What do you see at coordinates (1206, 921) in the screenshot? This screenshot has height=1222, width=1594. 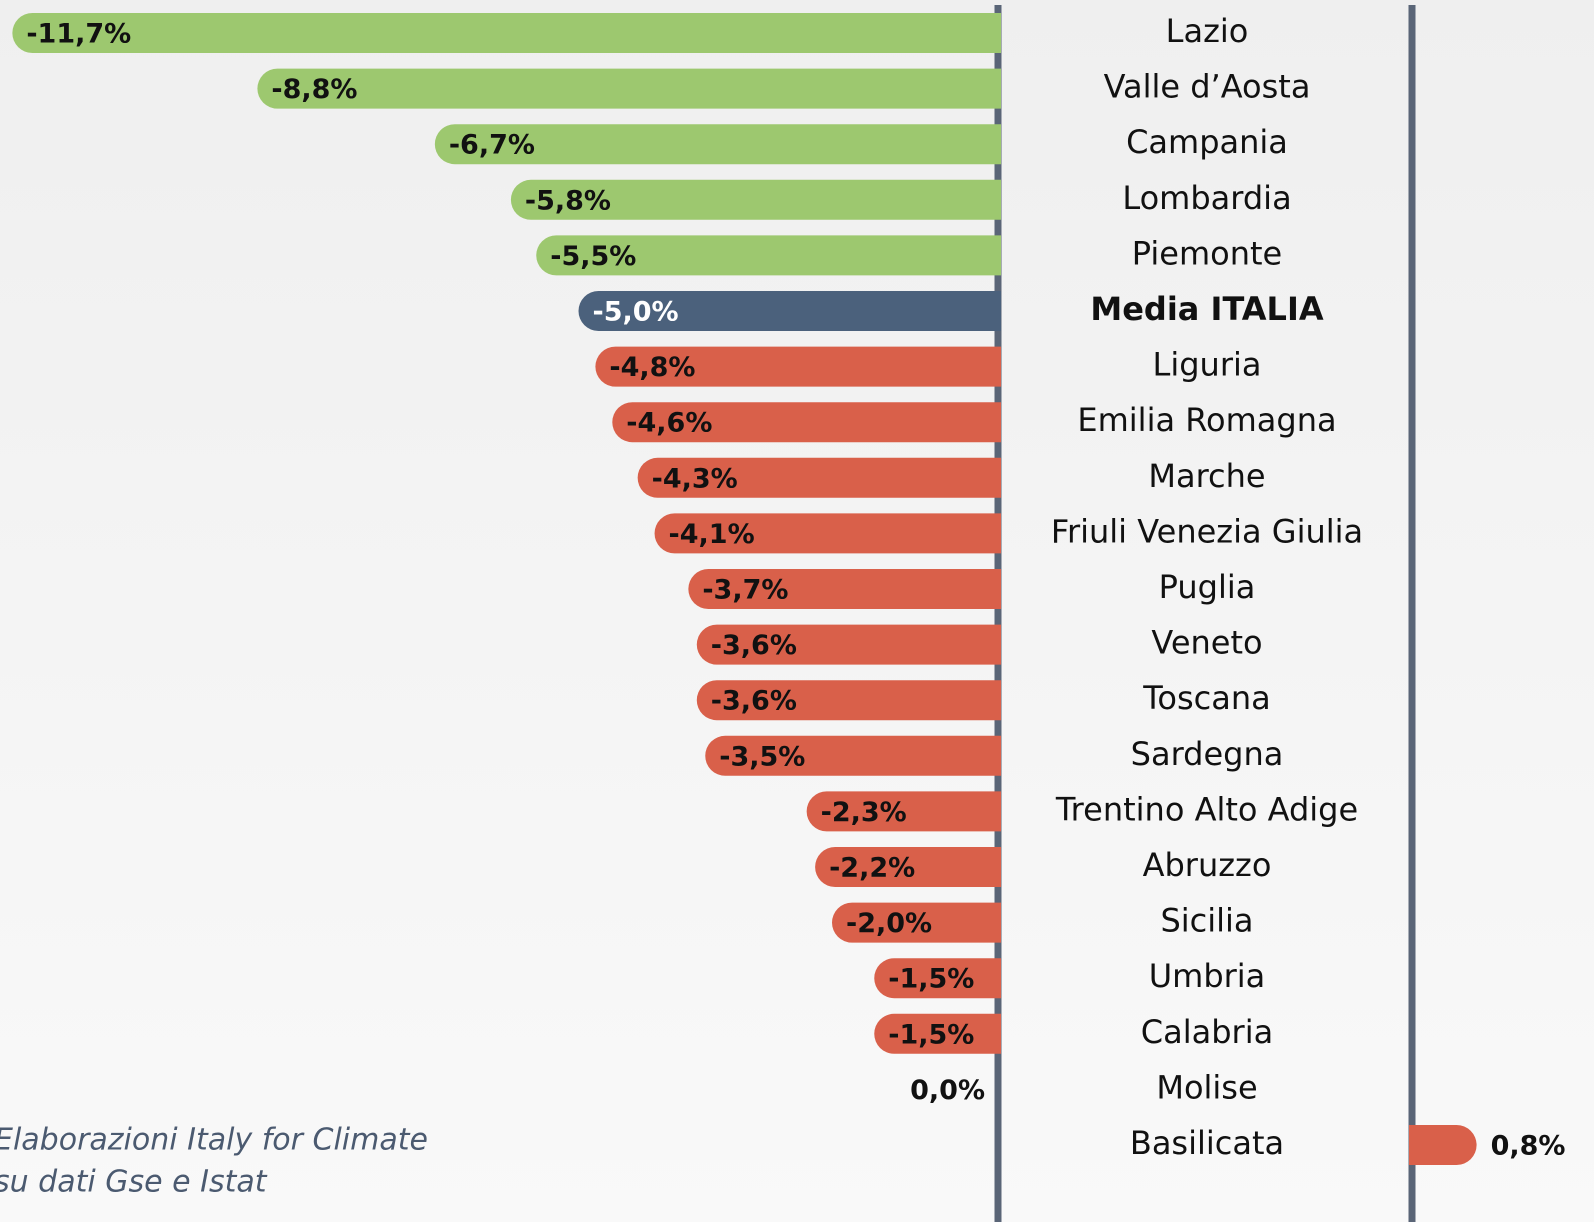 I see `category-label: Sicilia` at bounding box center [1206, 921].